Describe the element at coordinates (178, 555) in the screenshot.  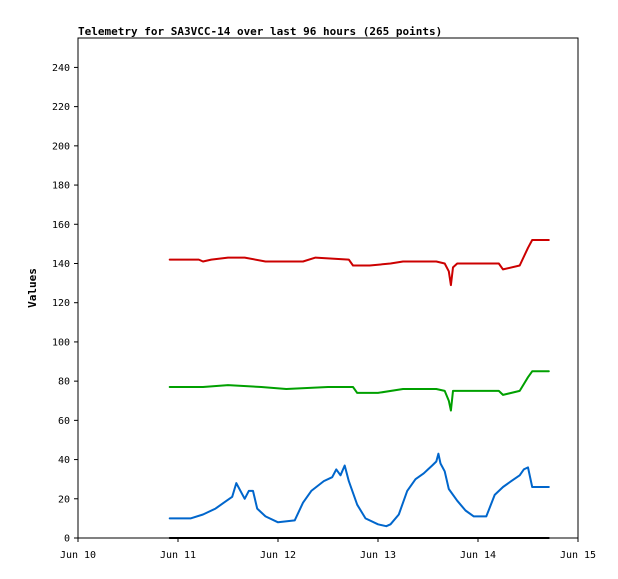
I see `x-tick-label: Jun 11` at that location.